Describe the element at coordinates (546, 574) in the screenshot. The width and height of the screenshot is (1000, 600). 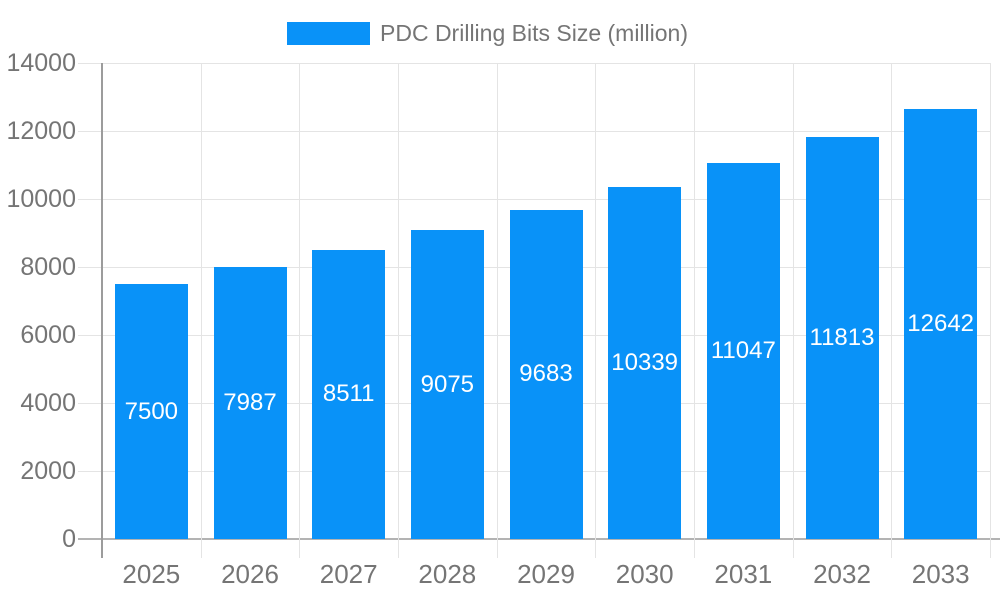
I see `x-axis-tick-label: 2029` at that location.